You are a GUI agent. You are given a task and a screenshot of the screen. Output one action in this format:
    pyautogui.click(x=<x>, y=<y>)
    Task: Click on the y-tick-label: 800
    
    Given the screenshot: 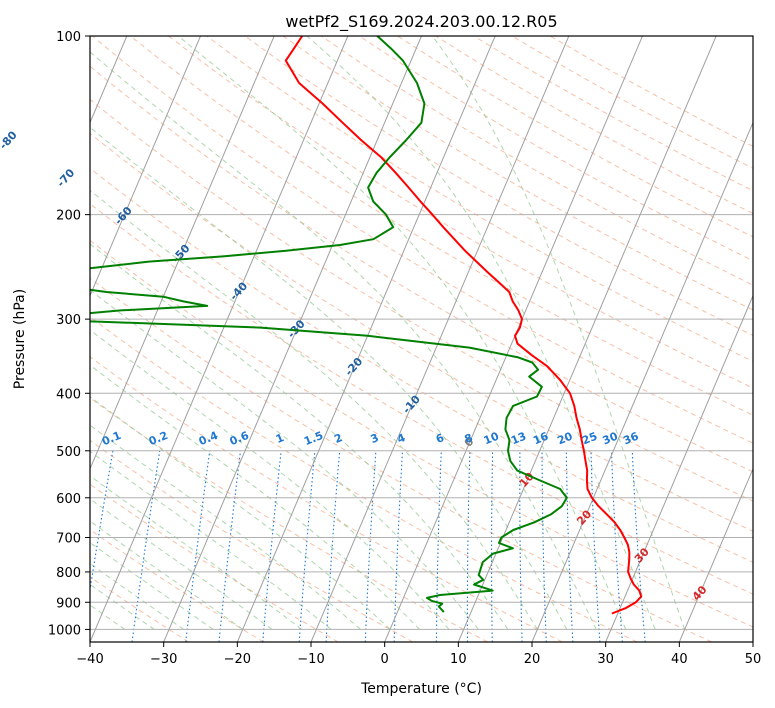 What is the action you would take?
    pyautogui.click(x=68, y=573)
    